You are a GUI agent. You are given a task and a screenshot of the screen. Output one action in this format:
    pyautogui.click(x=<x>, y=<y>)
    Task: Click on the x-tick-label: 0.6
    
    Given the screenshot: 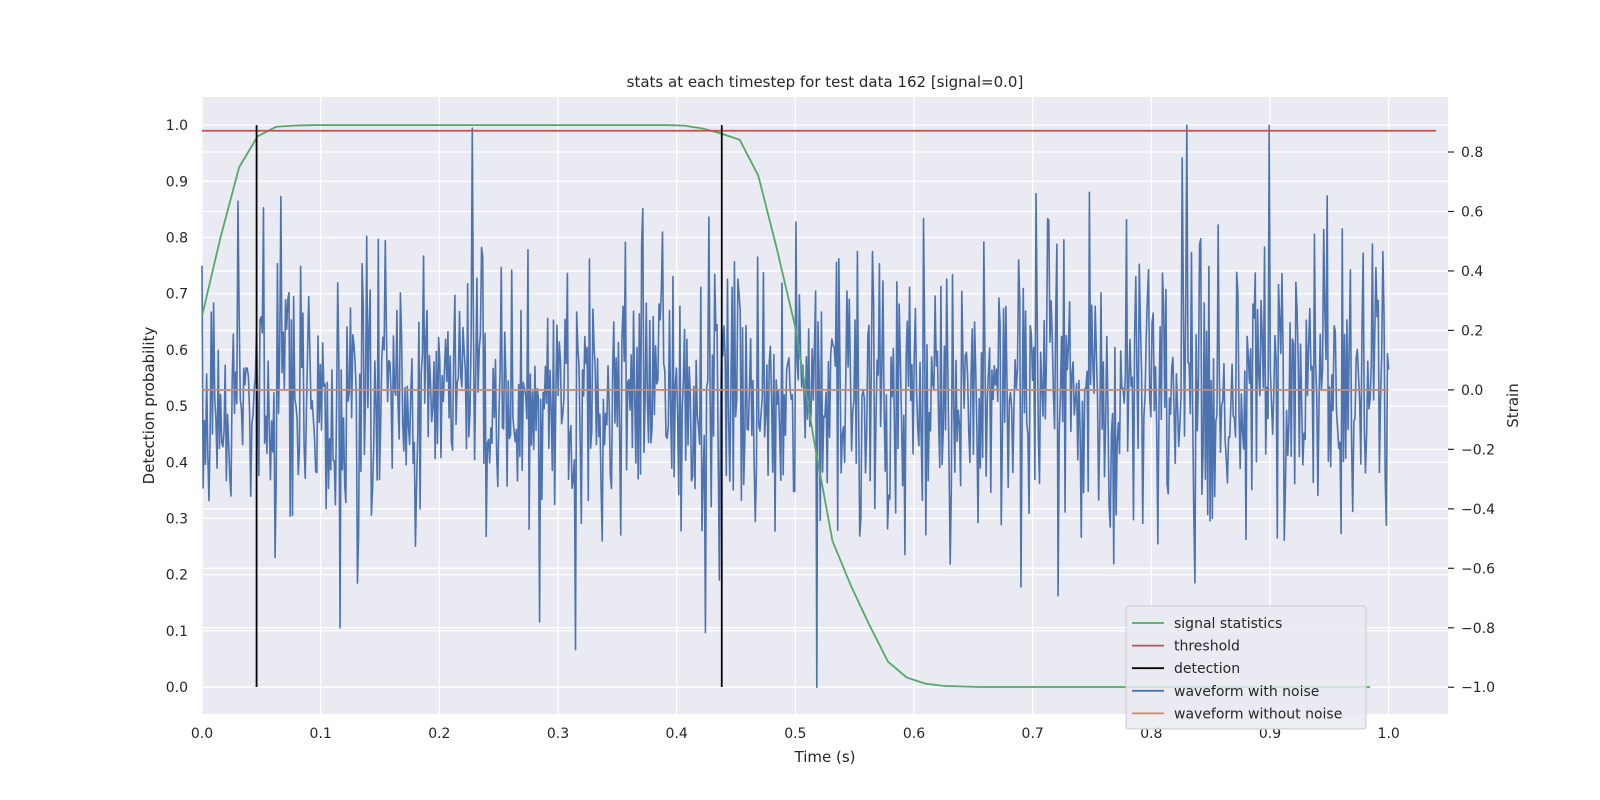 What is the action you would take?
    pyautogui.click(x=914, y=734)
    